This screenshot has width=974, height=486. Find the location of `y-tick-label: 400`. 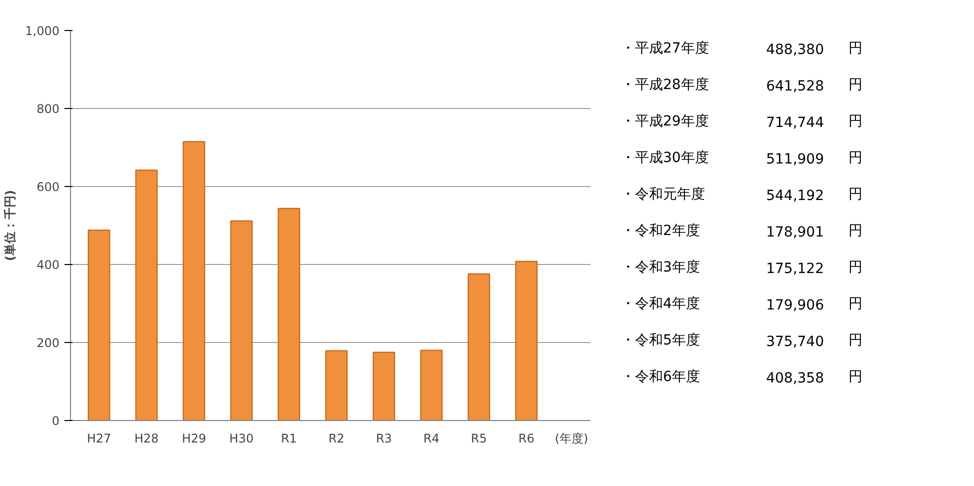

y-tick-label: 400 is located at coordinates (48, 265).